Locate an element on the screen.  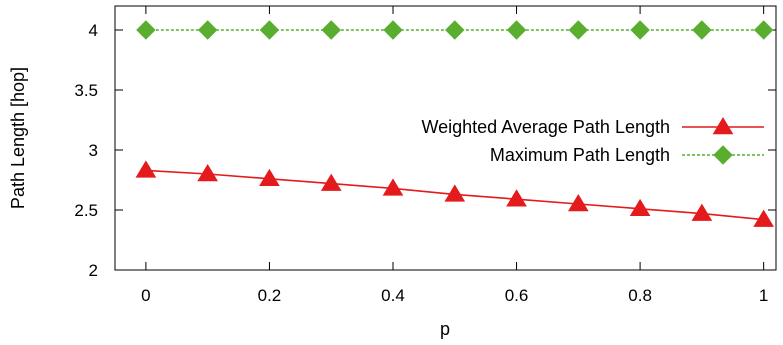
legend-label: Maximum Path Length is located at coordinates (580, 155).